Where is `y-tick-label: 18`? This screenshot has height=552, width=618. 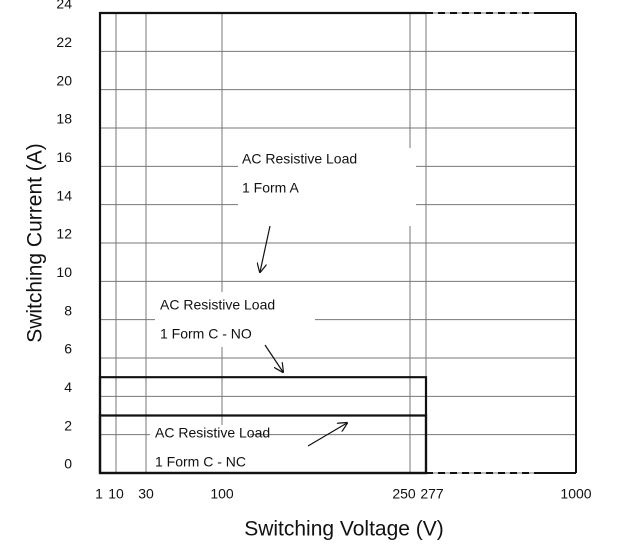 y-tick-label: 18 is located at coordinates (64, 119).